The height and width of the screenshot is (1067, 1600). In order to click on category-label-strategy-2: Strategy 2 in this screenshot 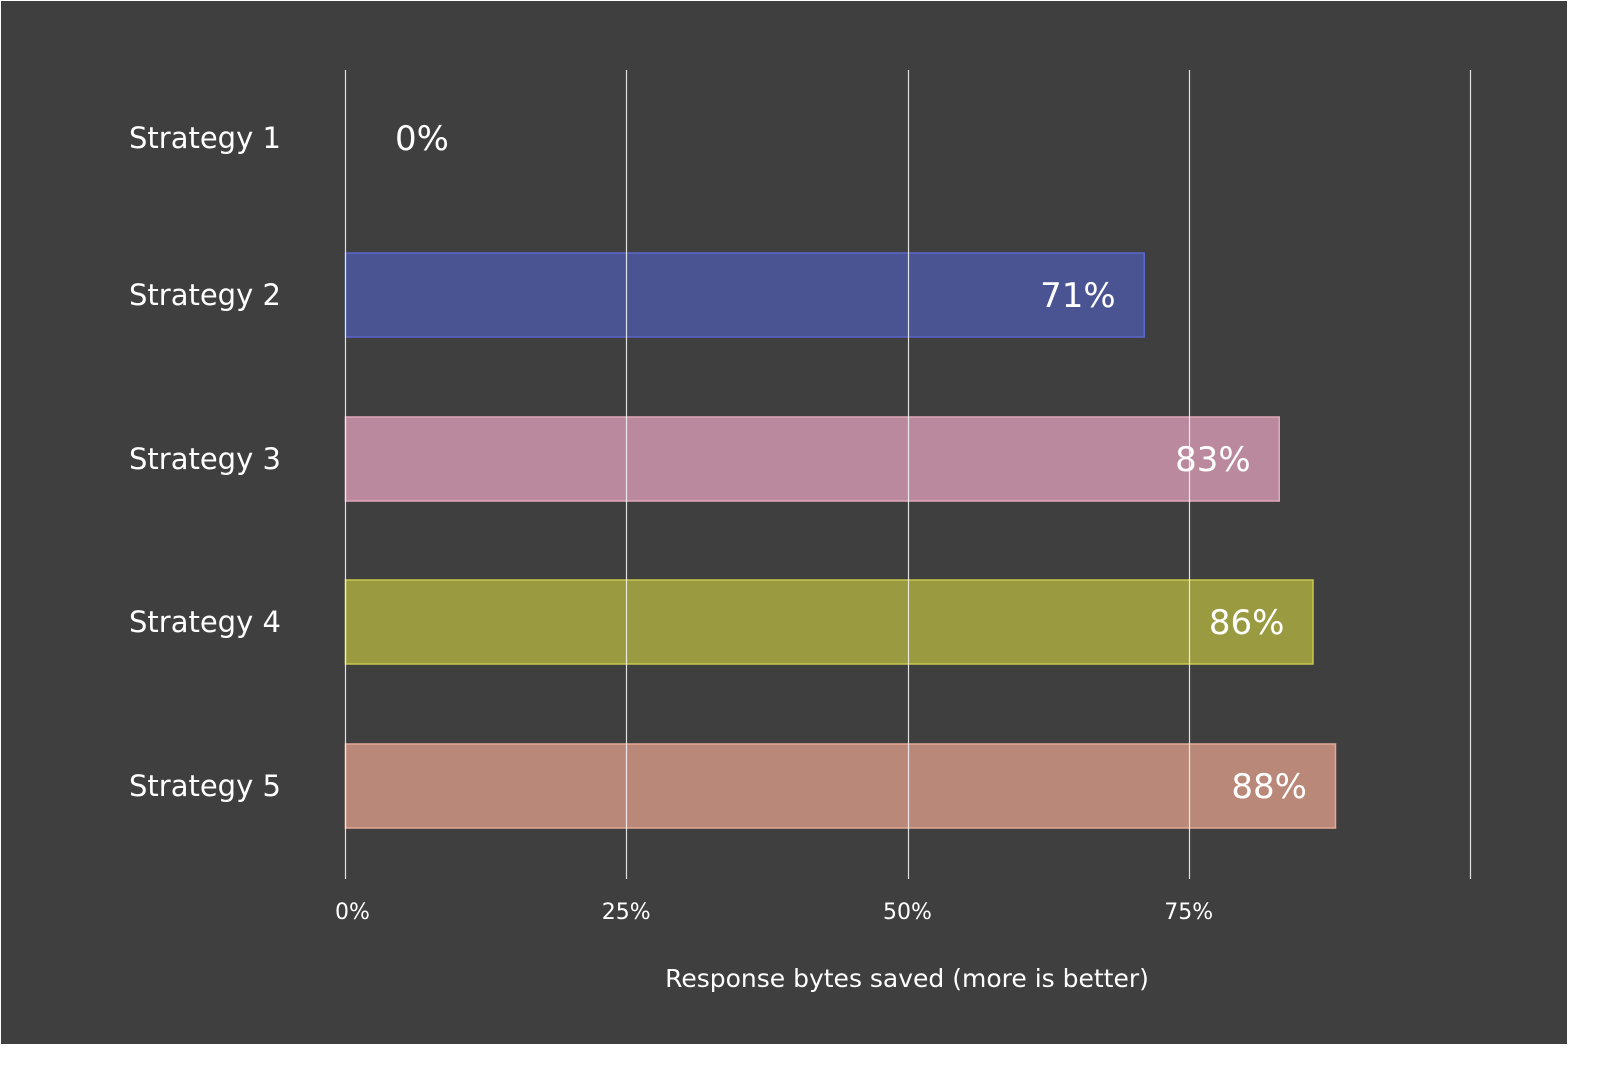, I will do `click(205, 295)`.